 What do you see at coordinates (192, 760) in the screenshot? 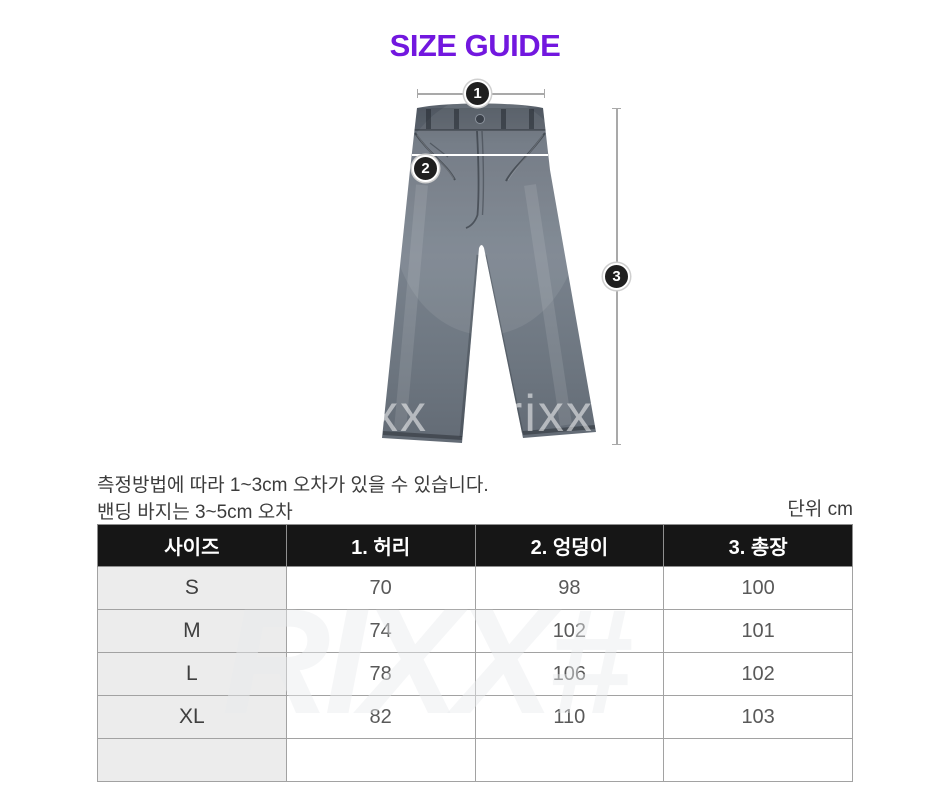
I see `cell-size` at bounding box center [192, 760].